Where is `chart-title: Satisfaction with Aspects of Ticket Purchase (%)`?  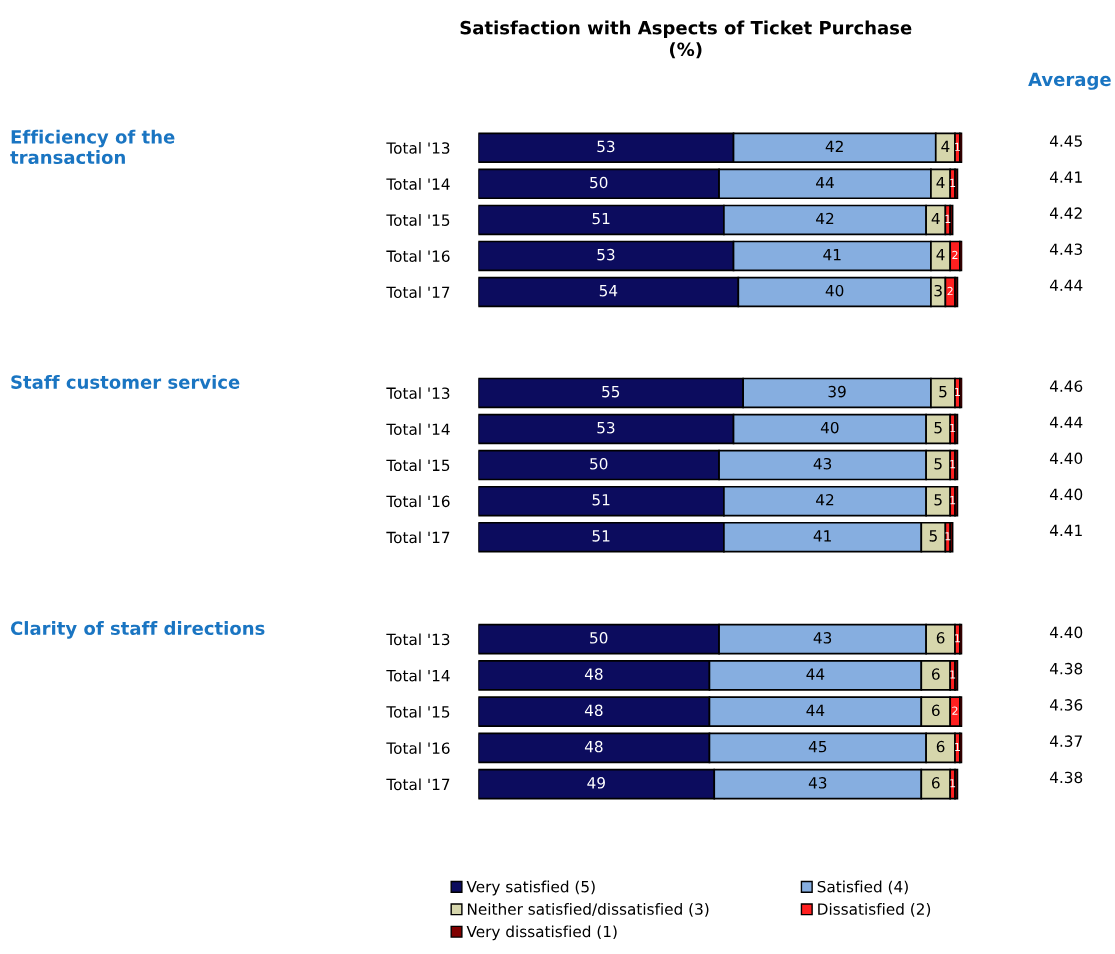 chart-title: Satisfaction with Aspects of Ticket Purchase (%) is located at coordinates (686, 39).